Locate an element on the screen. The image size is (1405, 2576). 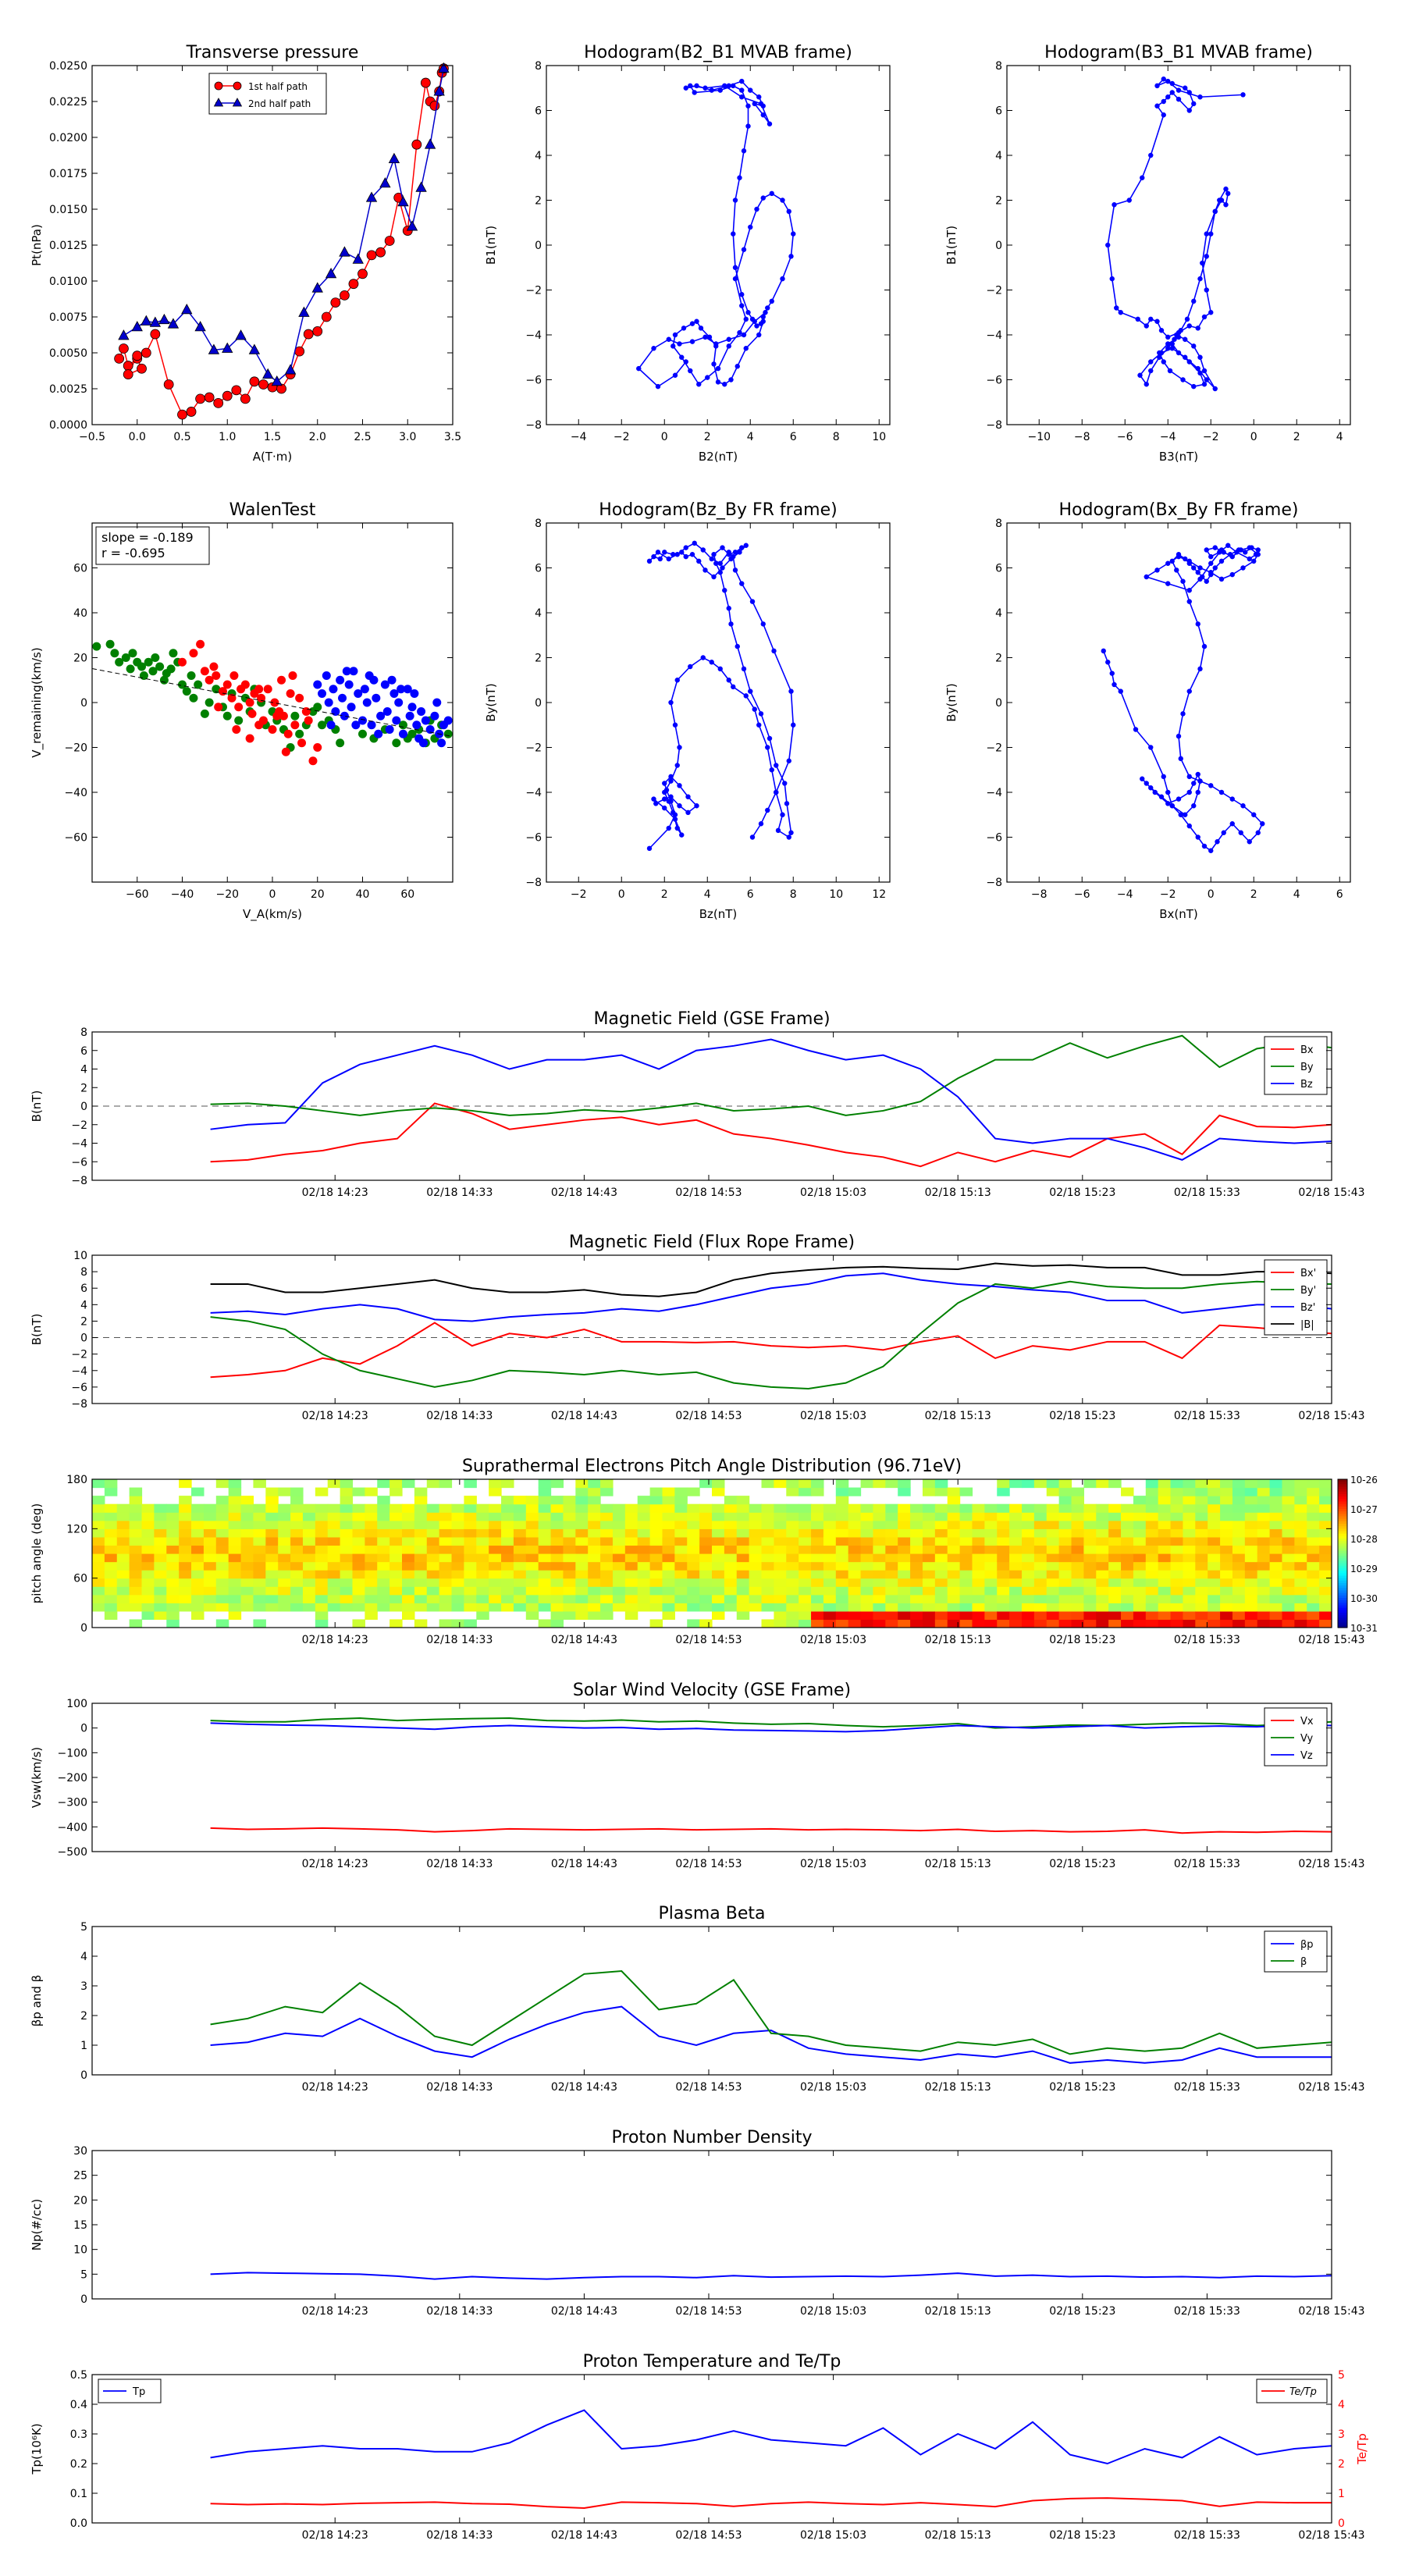
chart-title: Plasma Beta is located at coordinates (713, 1913).